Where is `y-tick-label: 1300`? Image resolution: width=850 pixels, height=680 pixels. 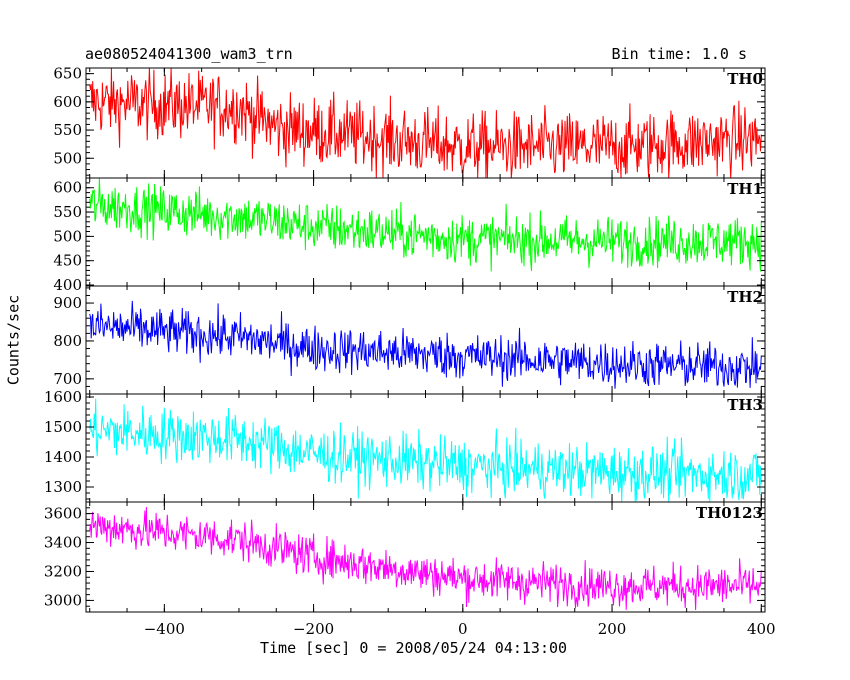
y-tick-label: 1300 is located at coordinates (63, 487).